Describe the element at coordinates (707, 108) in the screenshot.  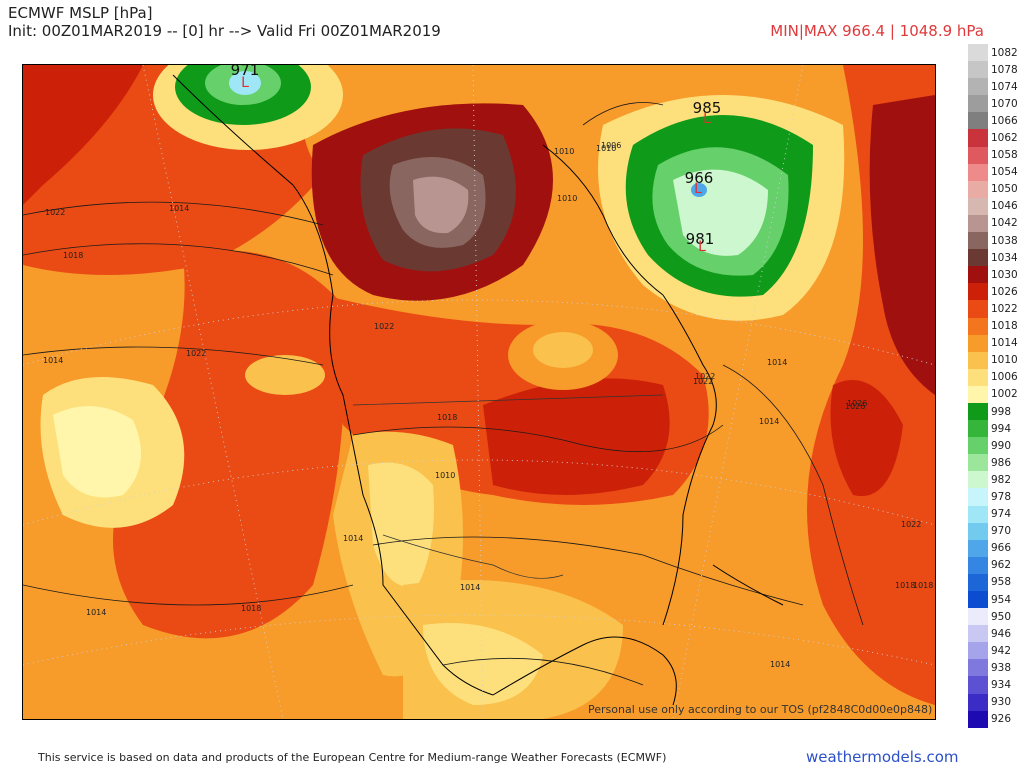
I see `pressure-center-value: 985` at that location.